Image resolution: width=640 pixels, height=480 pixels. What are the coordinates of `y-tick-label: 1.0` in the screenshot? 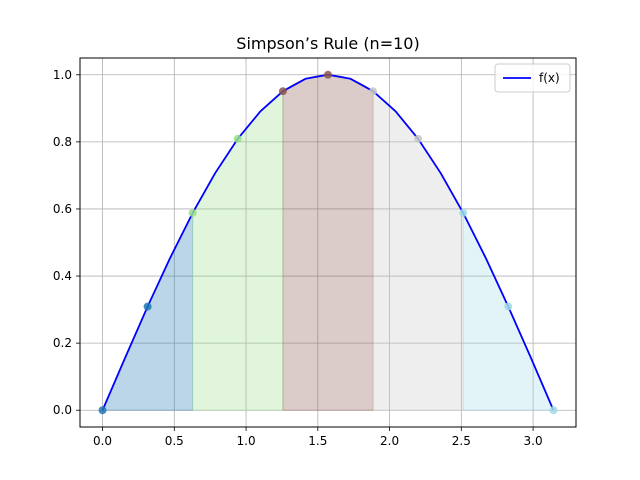 It's located at (62, 75).